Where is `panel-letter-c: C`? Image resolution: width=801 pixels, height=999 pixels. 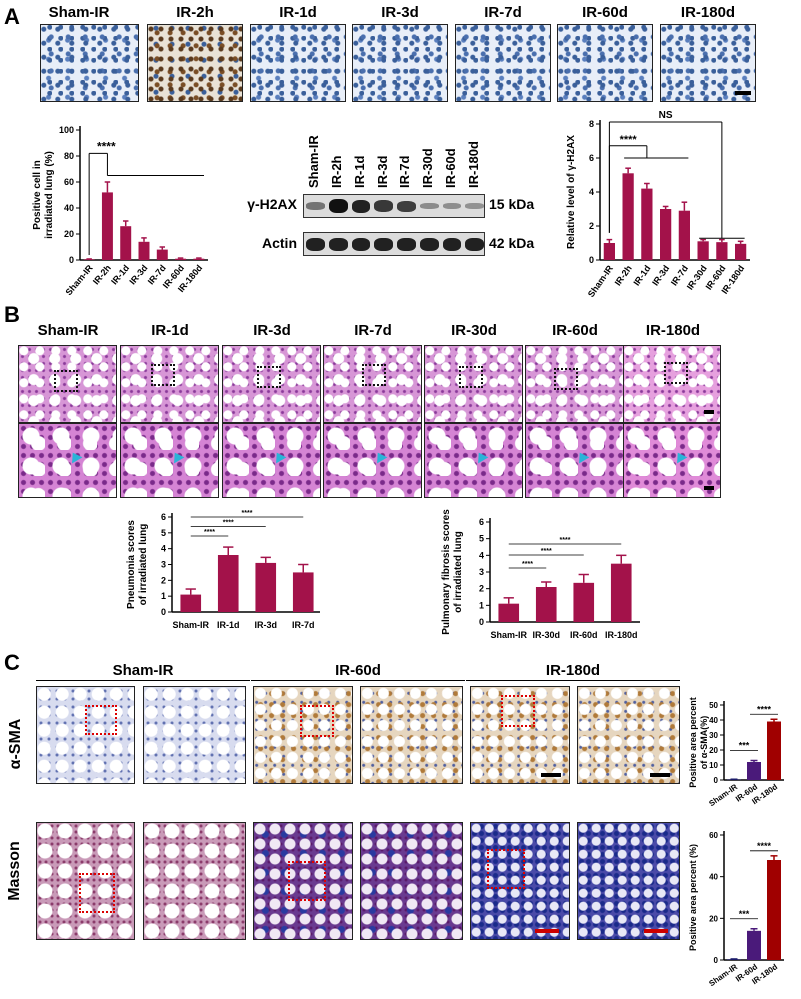 panel-letter-c: C is located at coordinates (12, 662).